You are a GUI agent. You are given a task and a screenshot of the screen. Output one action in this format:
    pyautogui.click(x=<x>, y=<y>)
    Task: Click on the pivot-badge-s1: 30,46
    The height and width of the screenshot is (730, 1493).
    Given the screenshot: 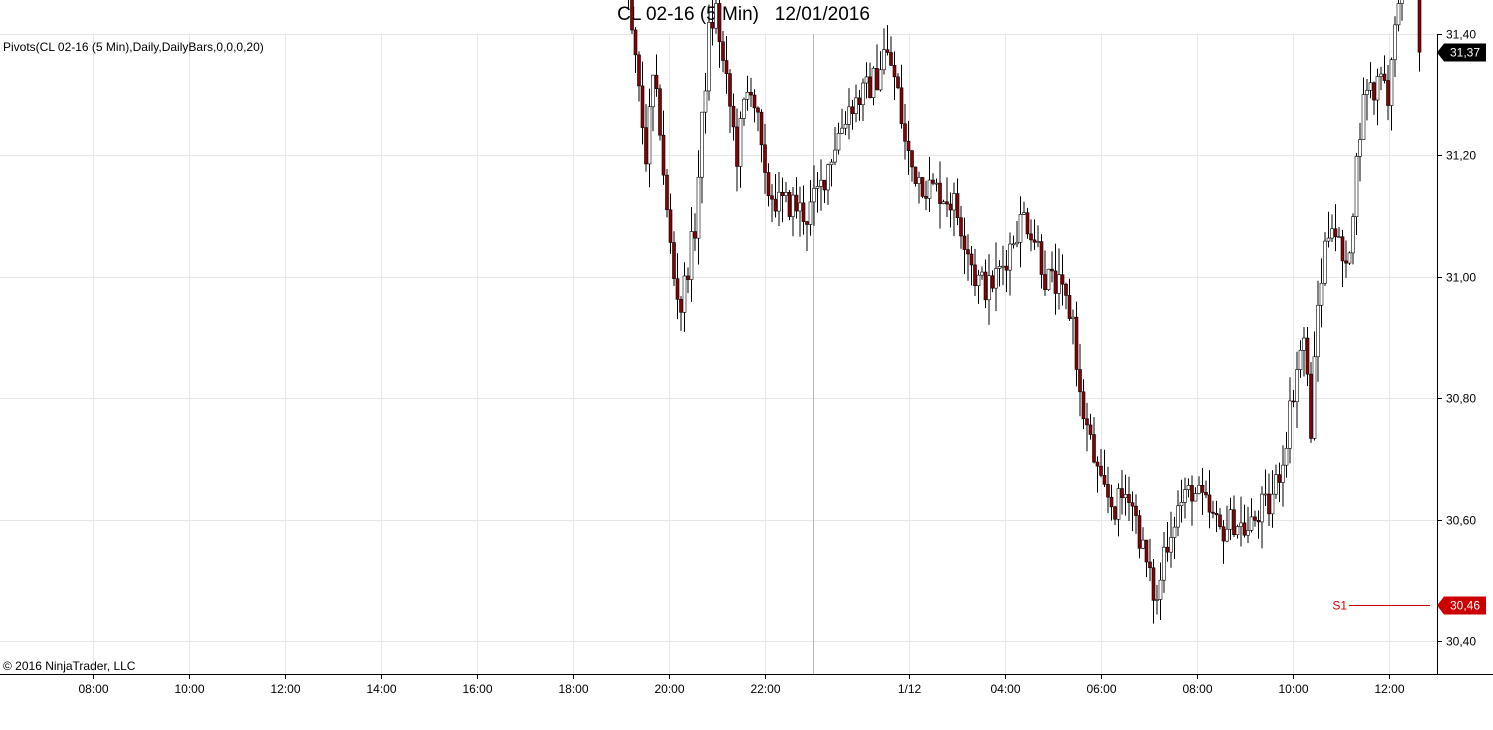 What is the action you would take?
    pyautogui.click(x=1461, y=605)
    